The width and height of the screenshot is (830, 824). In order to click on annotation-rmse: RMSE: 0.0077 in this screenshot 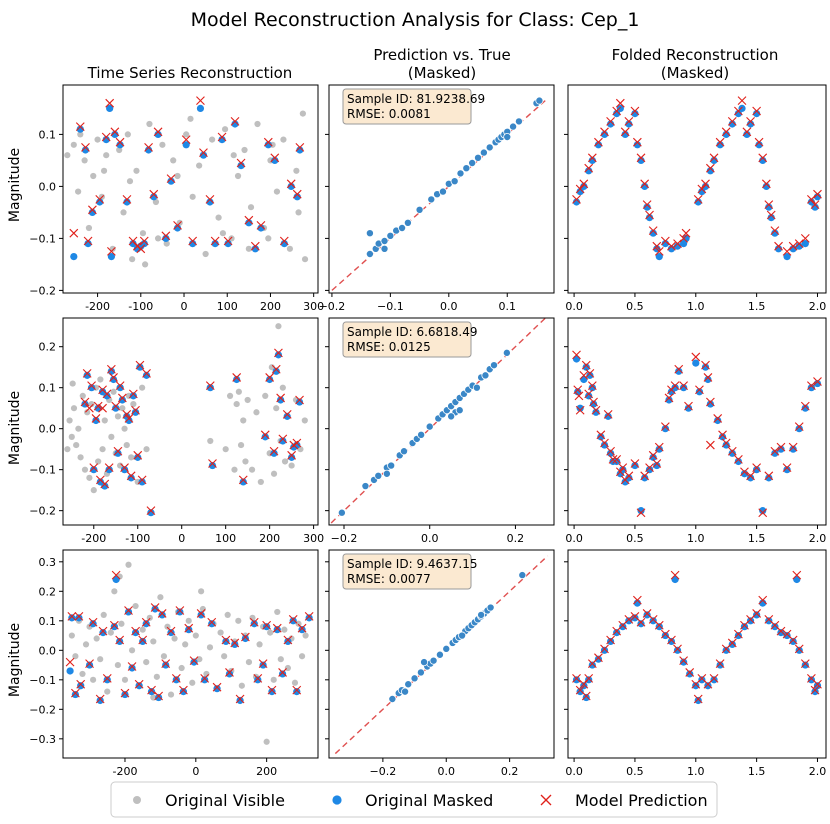, I will do `click(389, 579)`.